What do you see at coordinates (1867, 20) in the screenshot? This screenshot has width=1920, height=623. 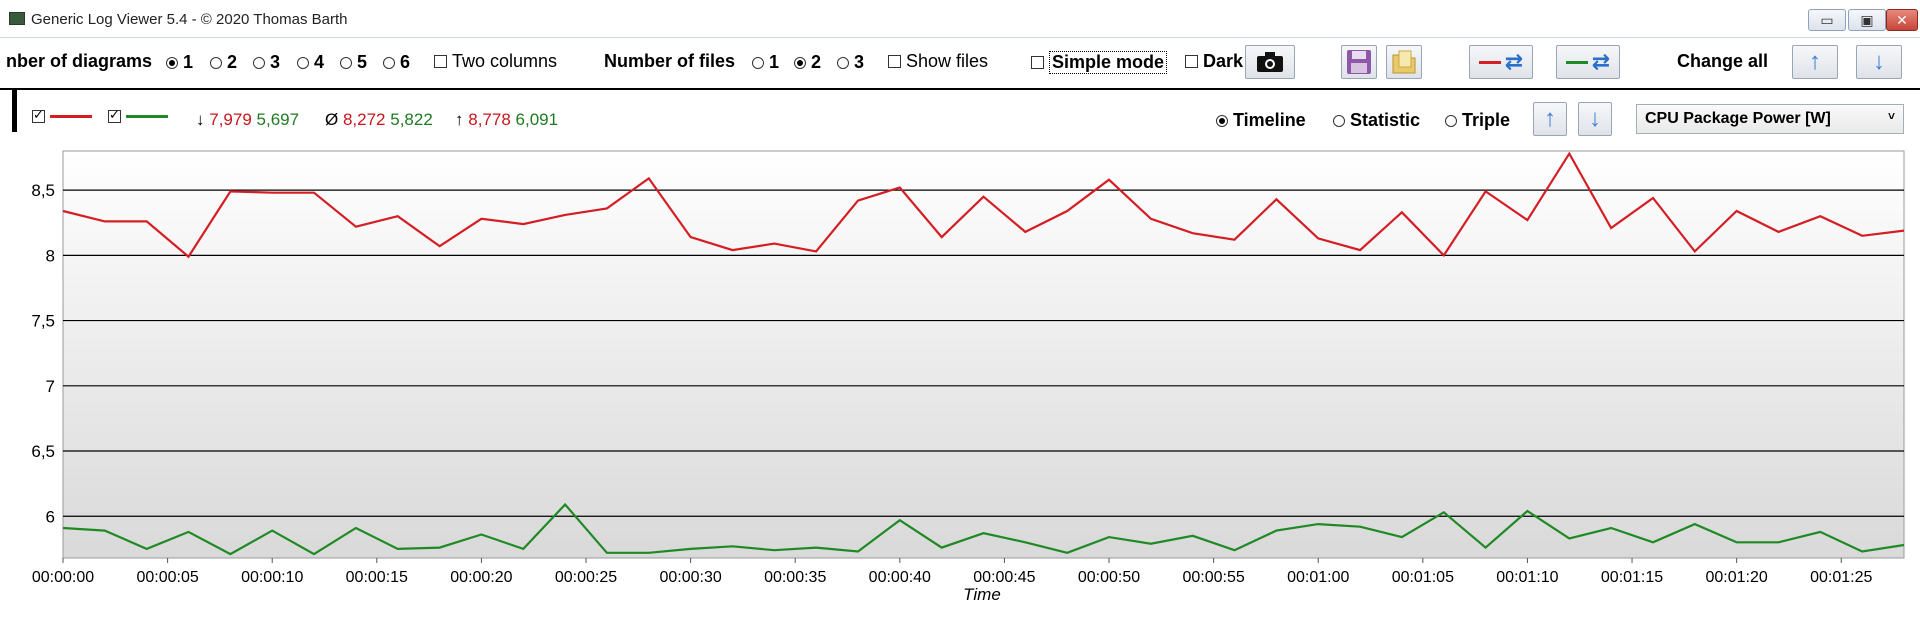 I see `maximize-button: ▣` at bounding box center [1867, 20].